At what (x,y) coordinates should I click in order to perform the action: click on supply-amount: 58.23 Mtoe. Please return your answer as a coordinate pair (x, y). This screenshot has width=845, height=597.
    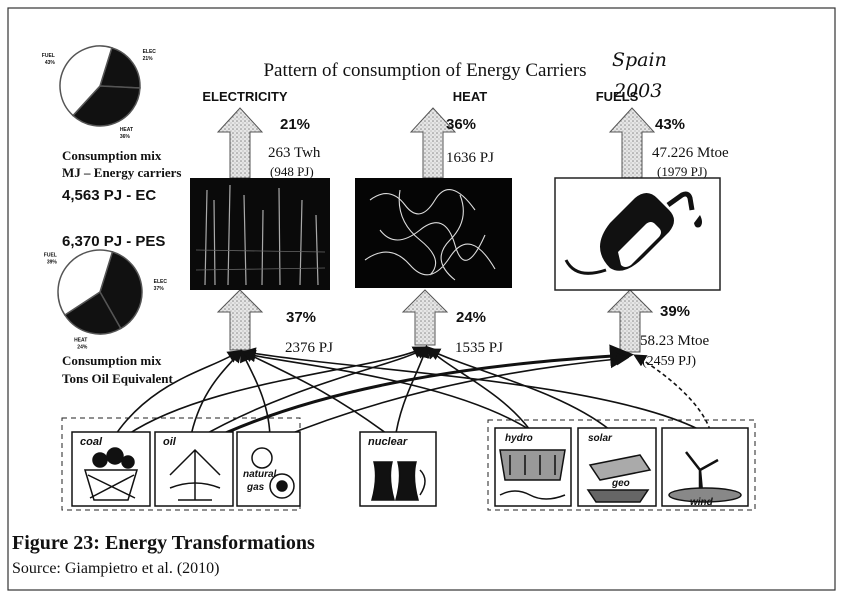
    Looking at the image, I should click on (675, 341).